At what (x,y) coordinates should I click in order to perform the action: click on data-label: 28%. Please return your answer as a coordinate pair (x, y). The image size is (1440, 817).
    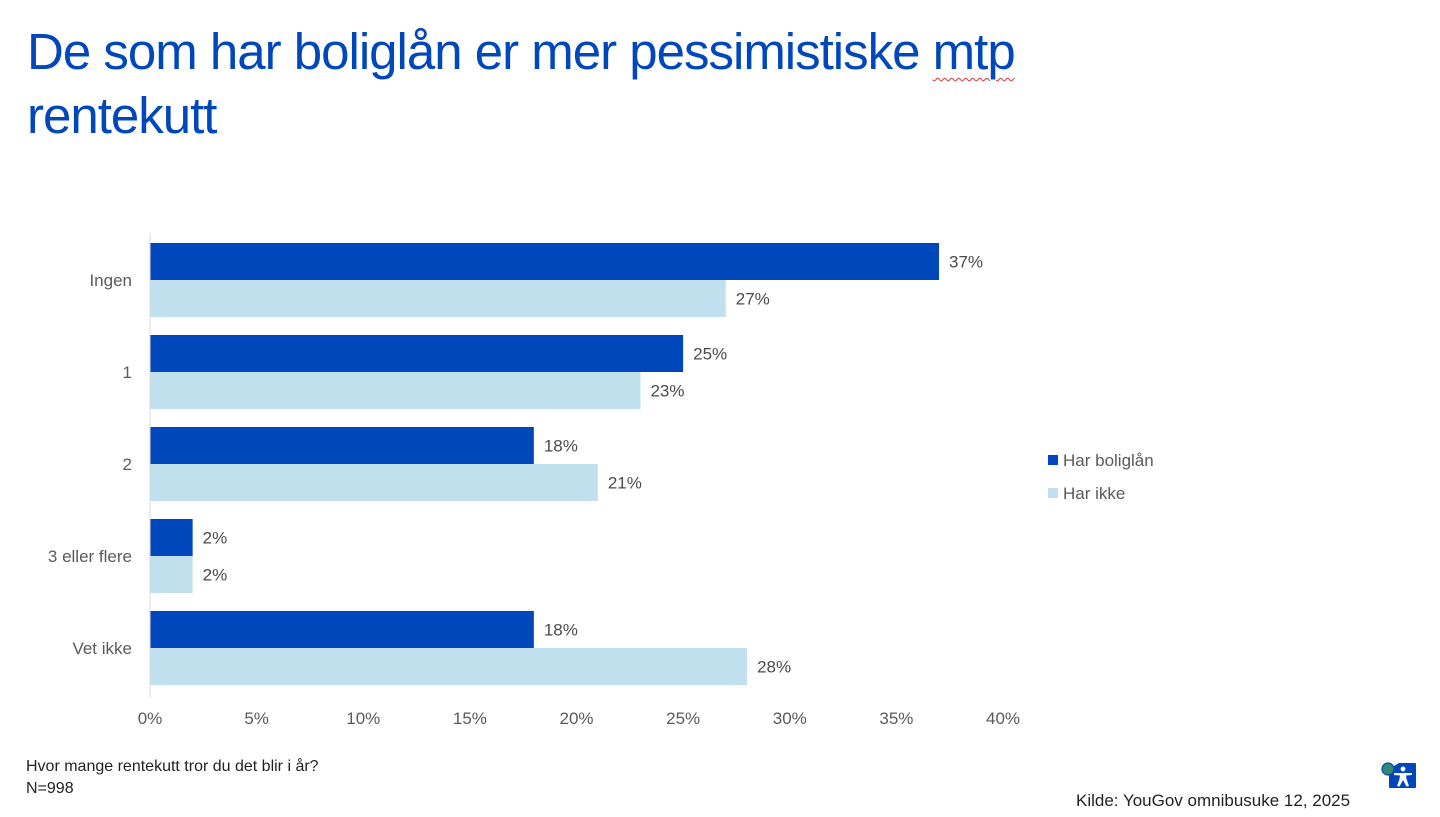
    Looking at the image, I should click on (774, 667).